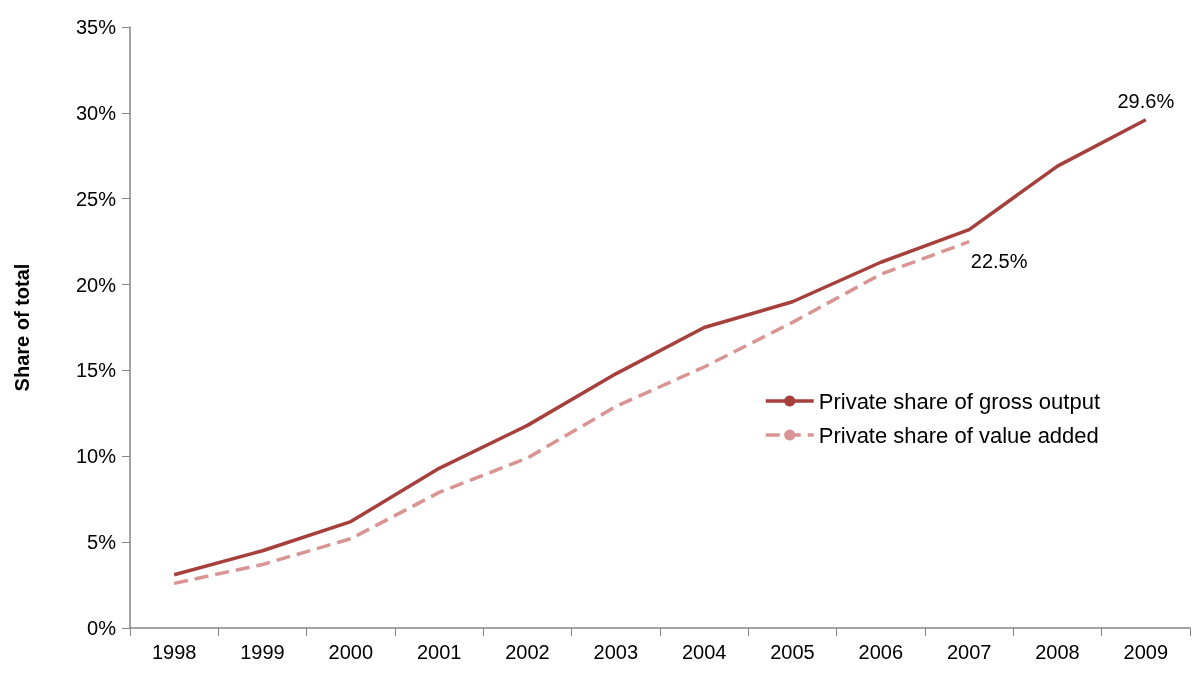 The image size is (1195, 685). Describe the element at coordinates (999, 260) in the screenshot. I see `data-label: 22.5%` at that location.